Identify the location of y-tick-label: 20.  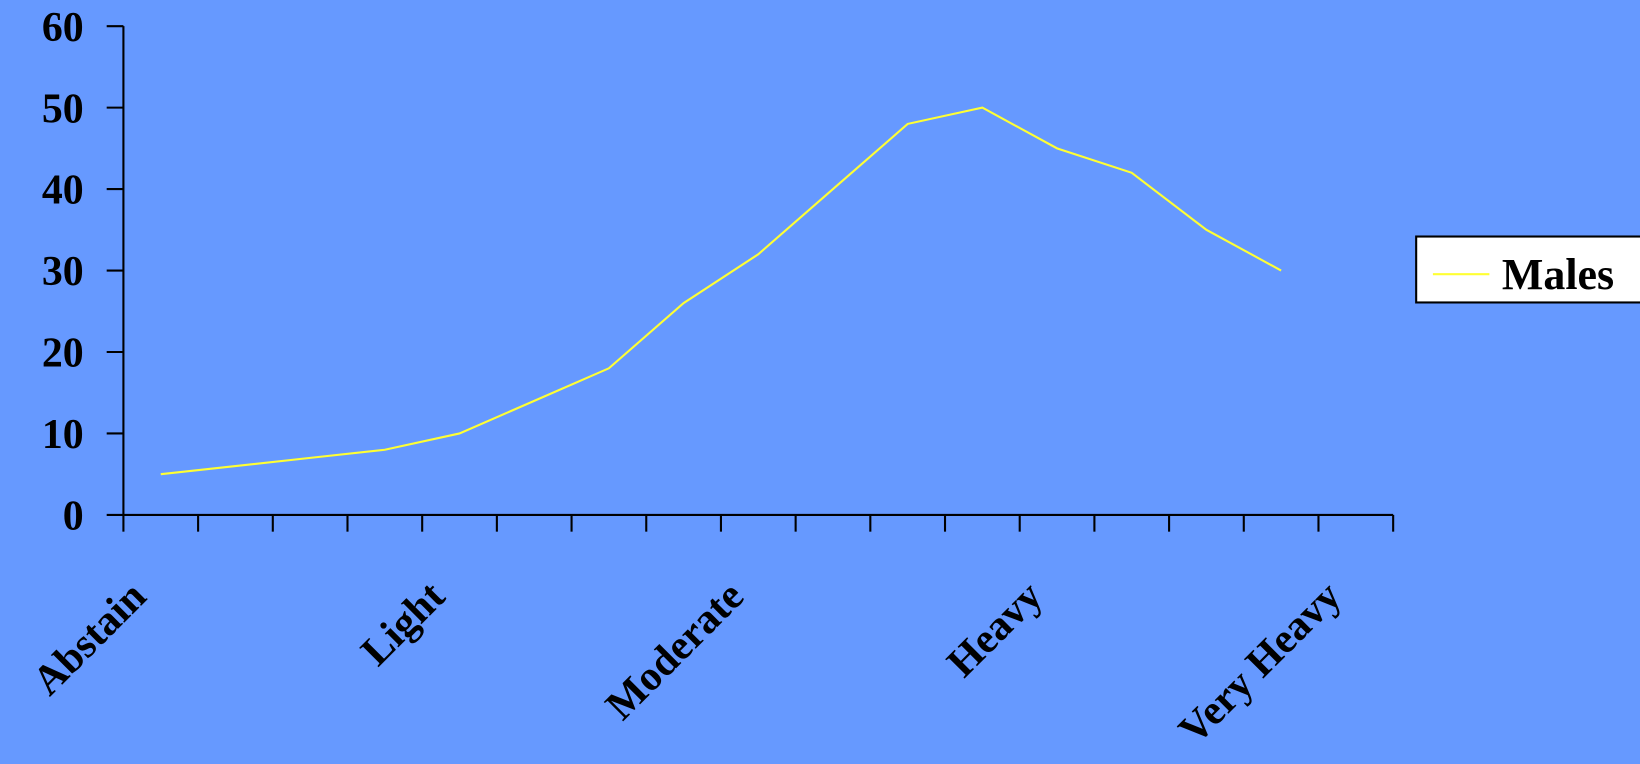
(63, 354).